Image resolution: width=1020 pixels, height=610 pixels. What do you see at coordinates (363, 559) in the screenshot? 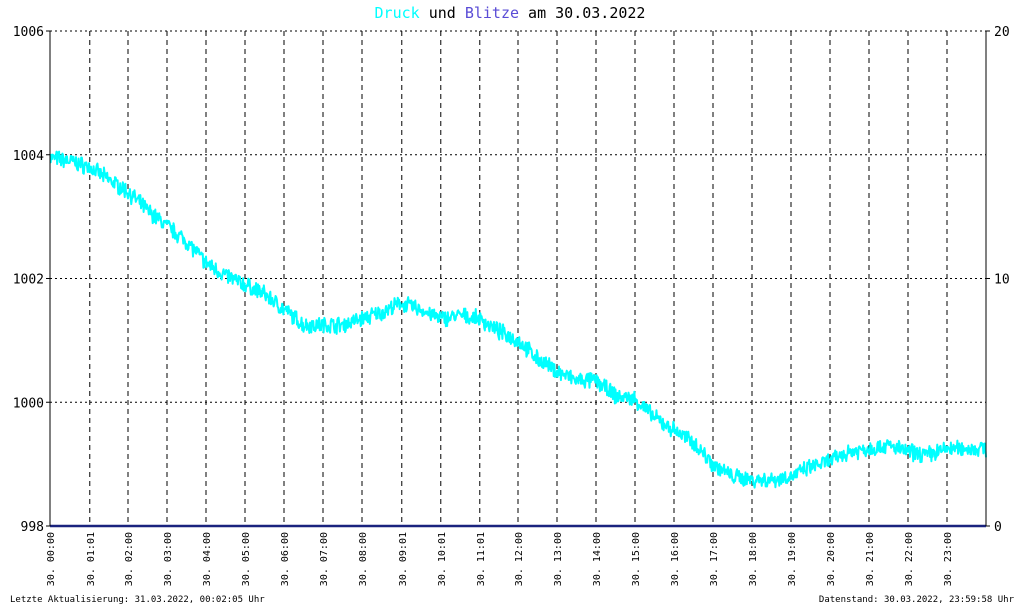
I see `x-tick-label: 30. 08:00` at bounding box center [363, 559].